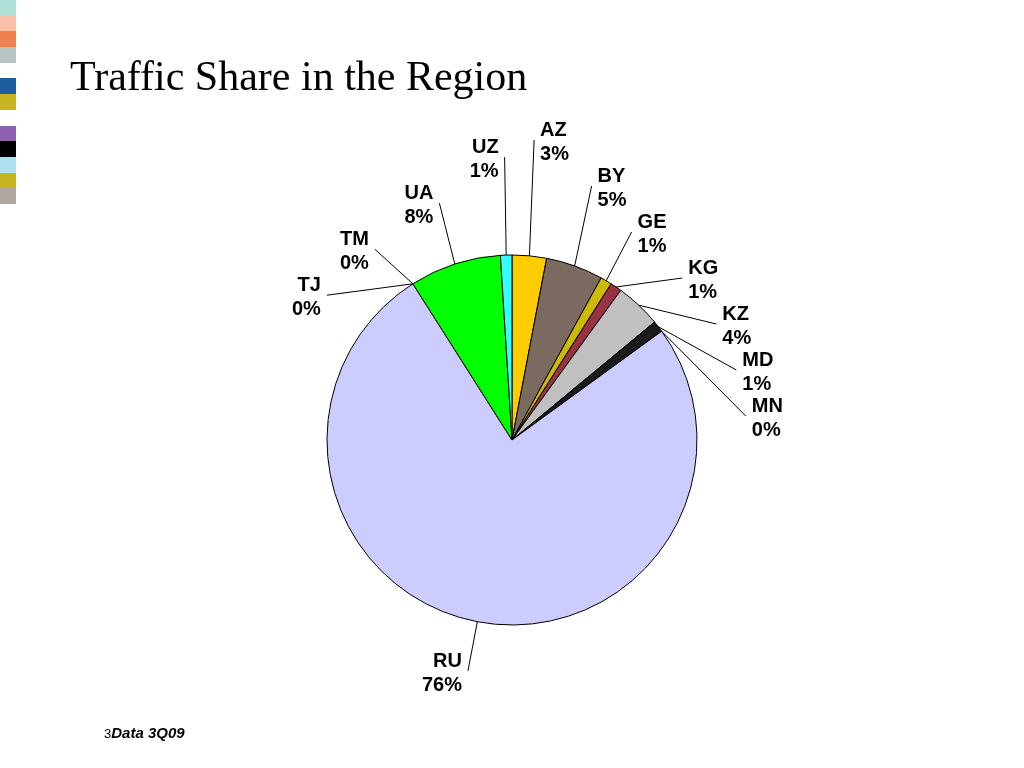 This screenshot has height=768, width=1024. Describe the element at coordinates (612, 199) in the screenshot. I see `data-label: 5%` at that location.